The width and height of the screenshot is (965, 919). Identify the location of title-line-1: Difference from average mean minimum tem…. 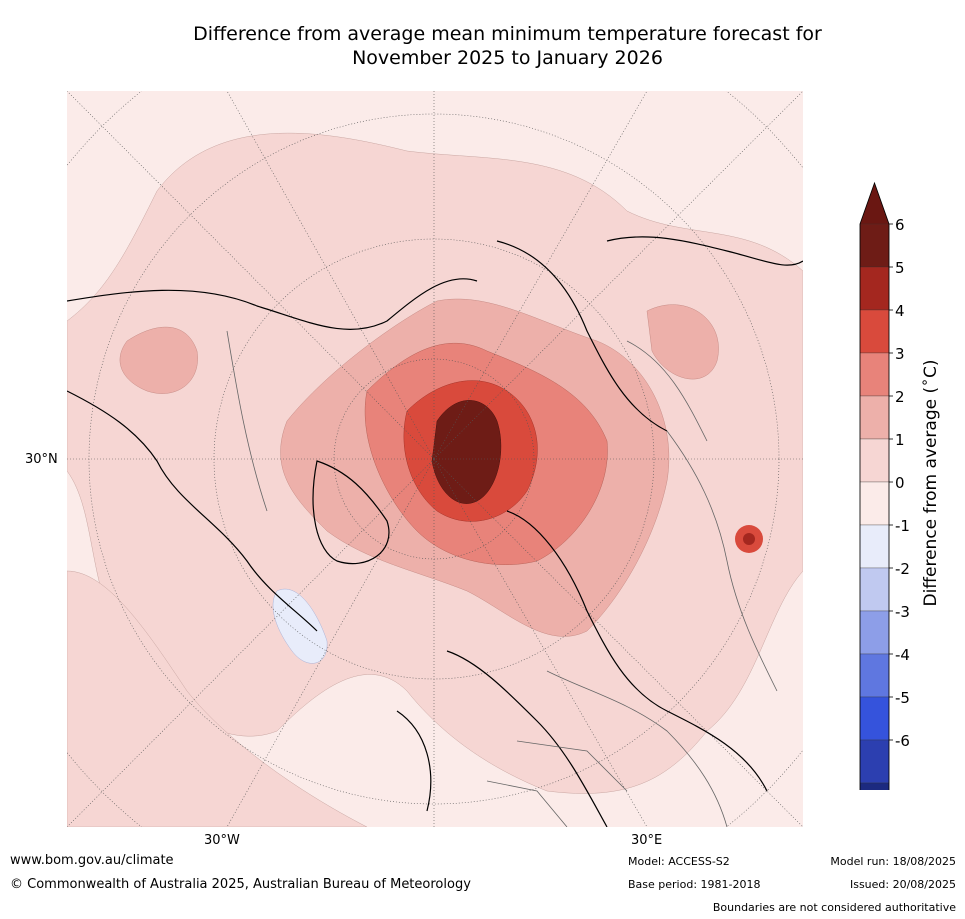
(507, 34).